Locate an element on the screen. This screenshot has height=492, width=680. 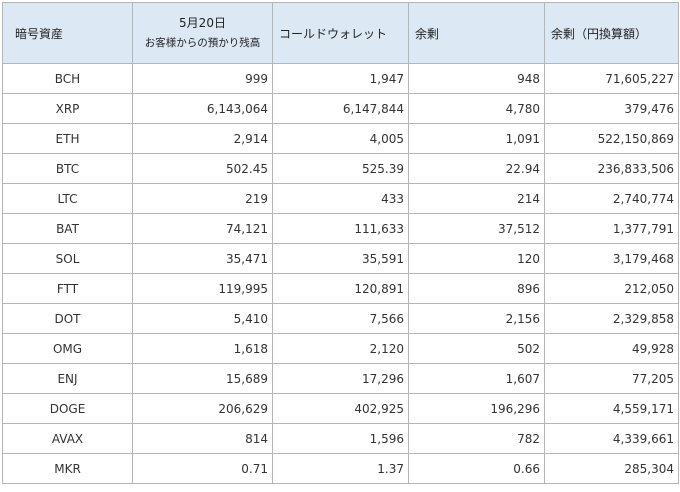
header-surplus-jpy: 余剰（円換算額） is located at coordinates (611, 33).